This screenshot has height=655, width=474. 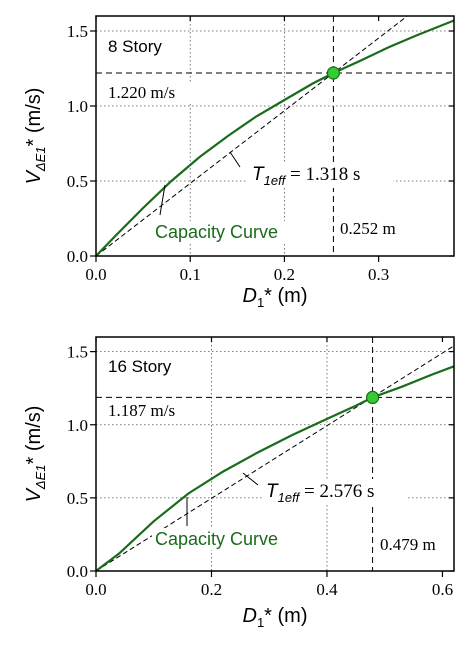 What do you see at coordinates (141, 410) in the screenshot?
I see `velocity-label: 1.187 m/s` at bounding box center [141, 410].